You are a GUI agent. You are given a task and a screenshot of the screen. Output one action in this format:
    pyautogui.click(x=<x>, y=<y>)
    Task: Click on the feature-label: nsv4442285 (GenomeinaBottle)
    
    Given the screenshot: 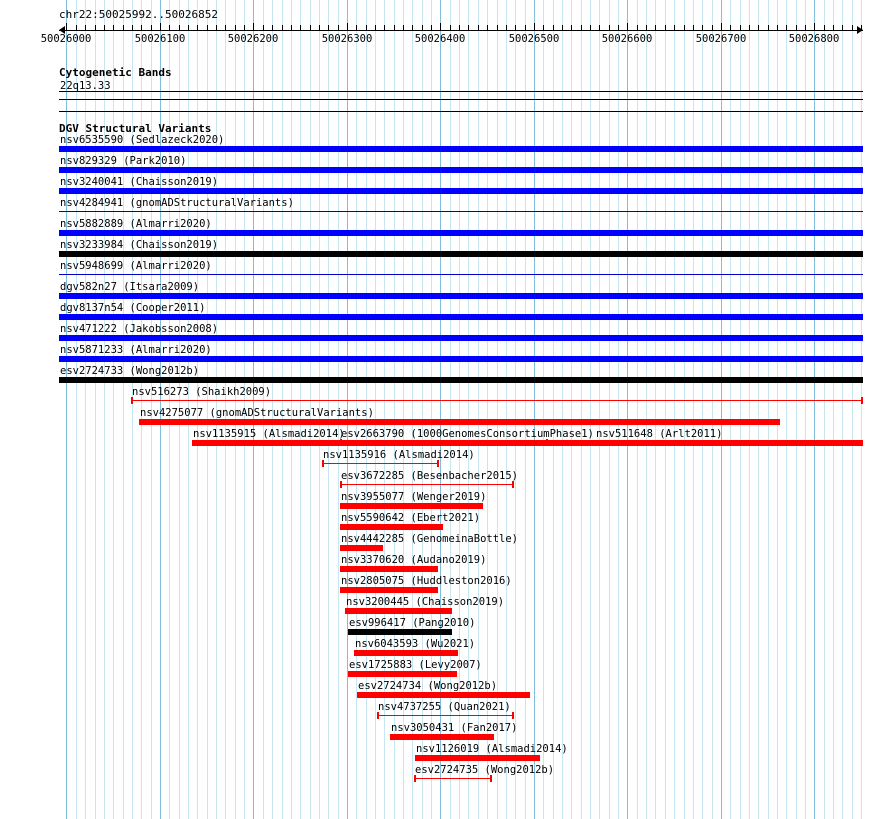 What is the action you would take?
    pyautogui.click(x=430, y=539)
    